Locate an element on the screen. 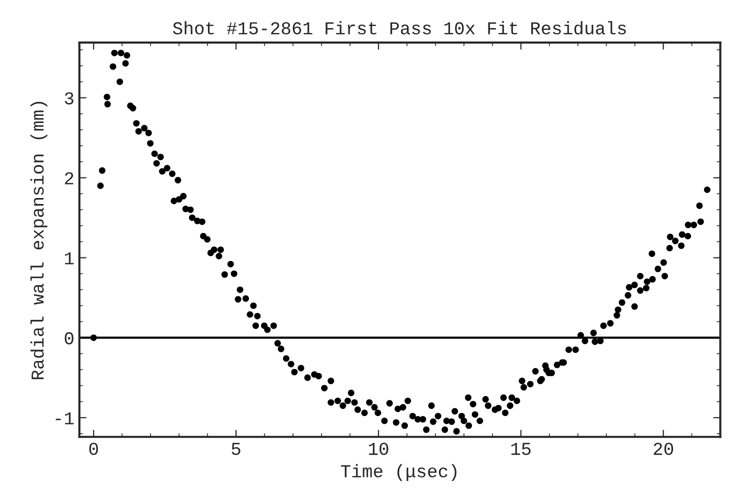 This screenshot has width=735, height=501. y-tick-label: 0 is located at coordinates (69, 338).